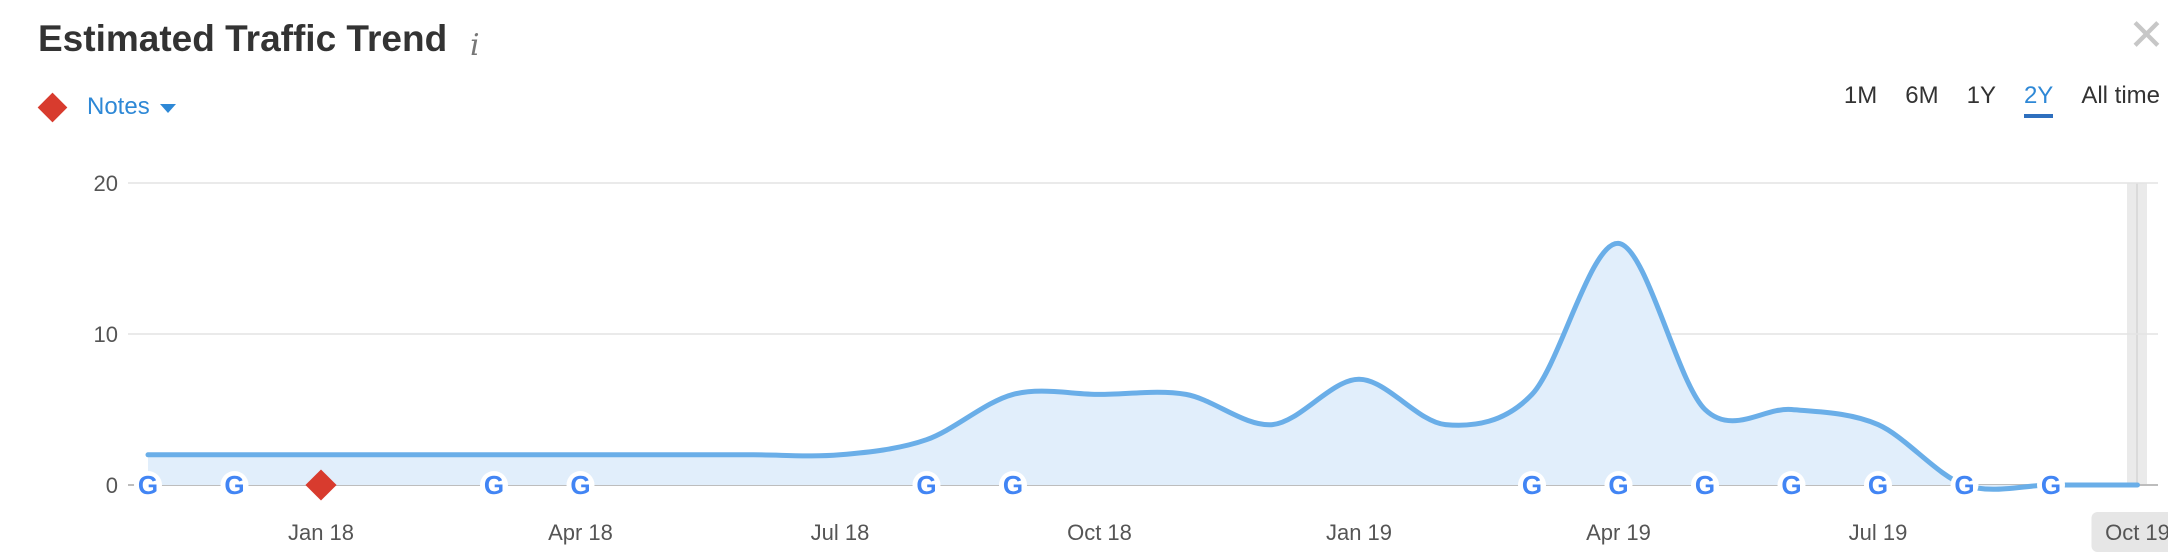 The width and height of the screenshot is (2168, 558). What do you see at coordinates (321, 485) in the screenshot?
I see `note-diamond-icon` at bounding box center [321, 485].